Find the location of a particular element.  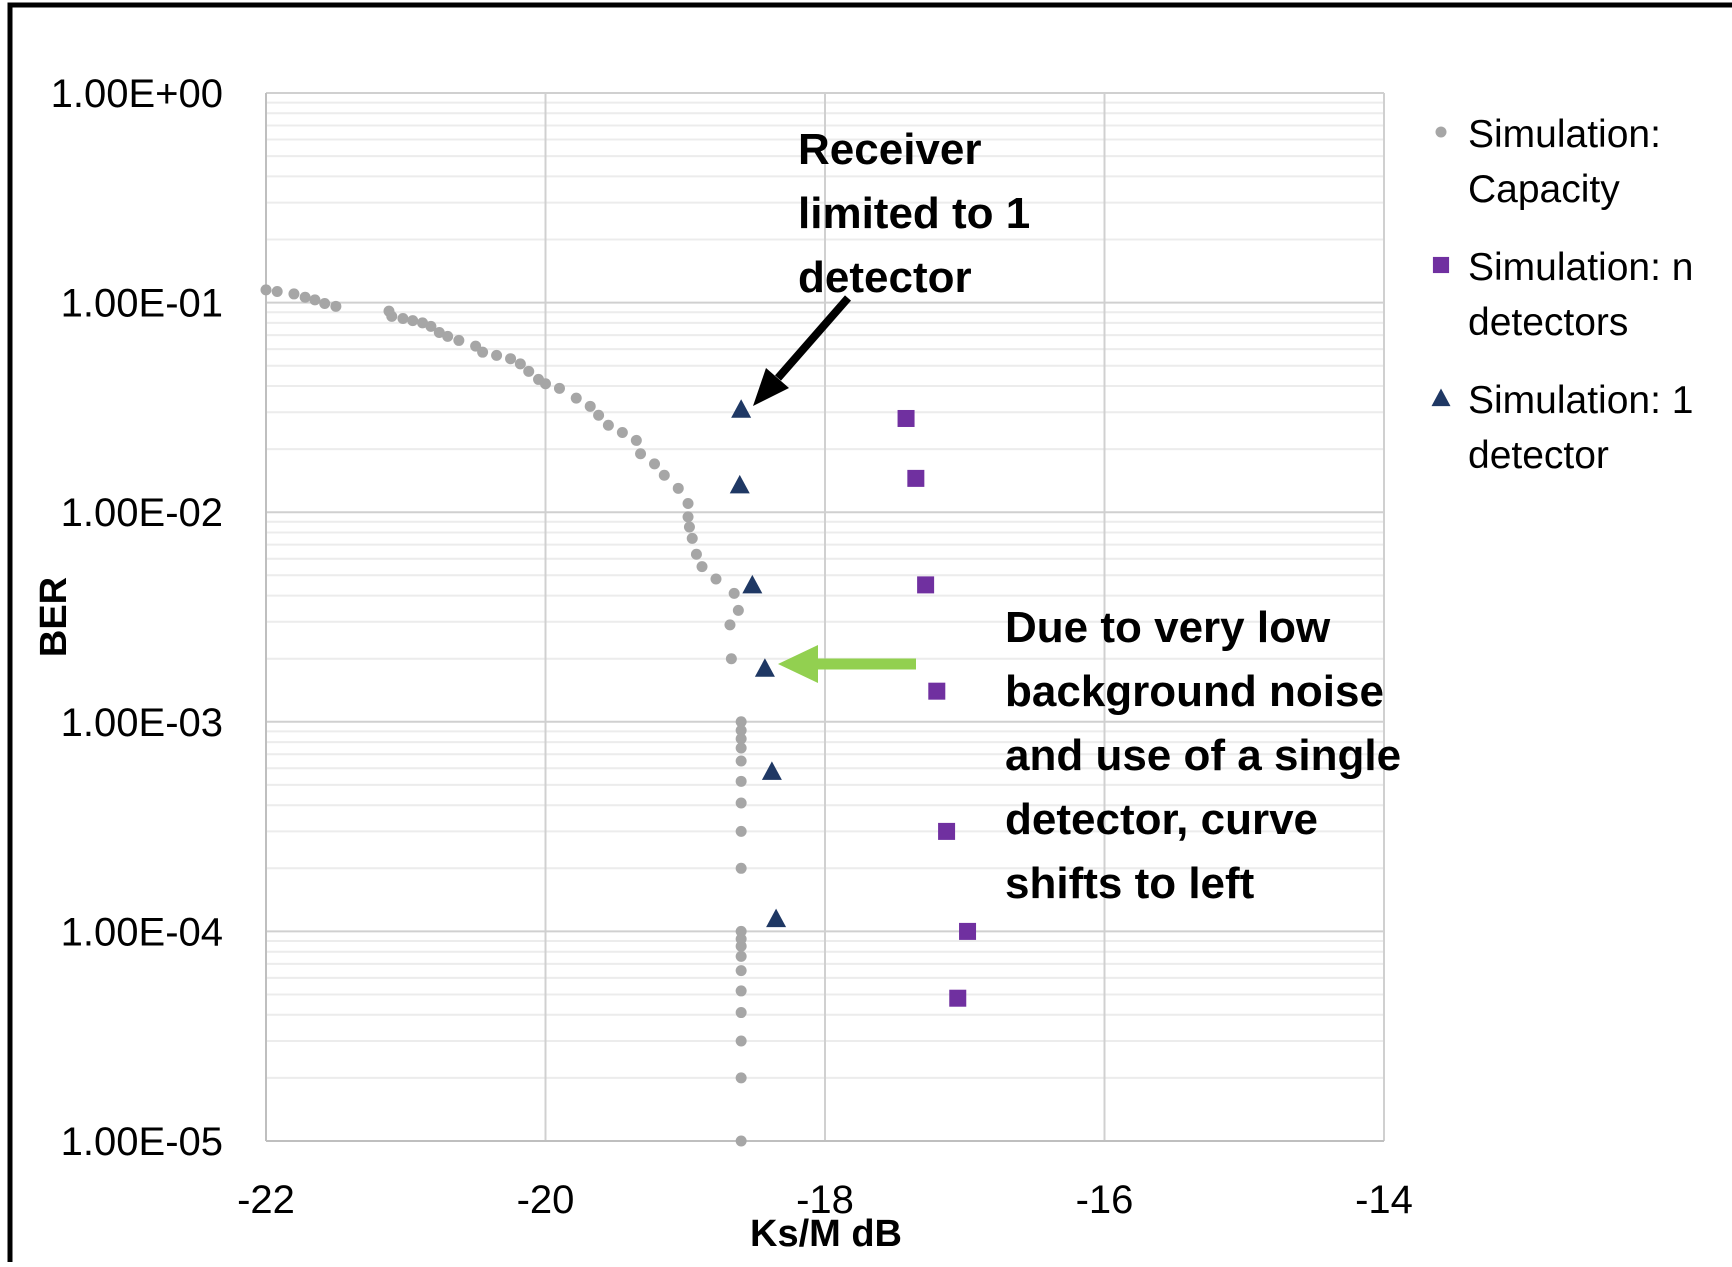

annotation-line: Due to very low is located at coordinates (1168, 627).